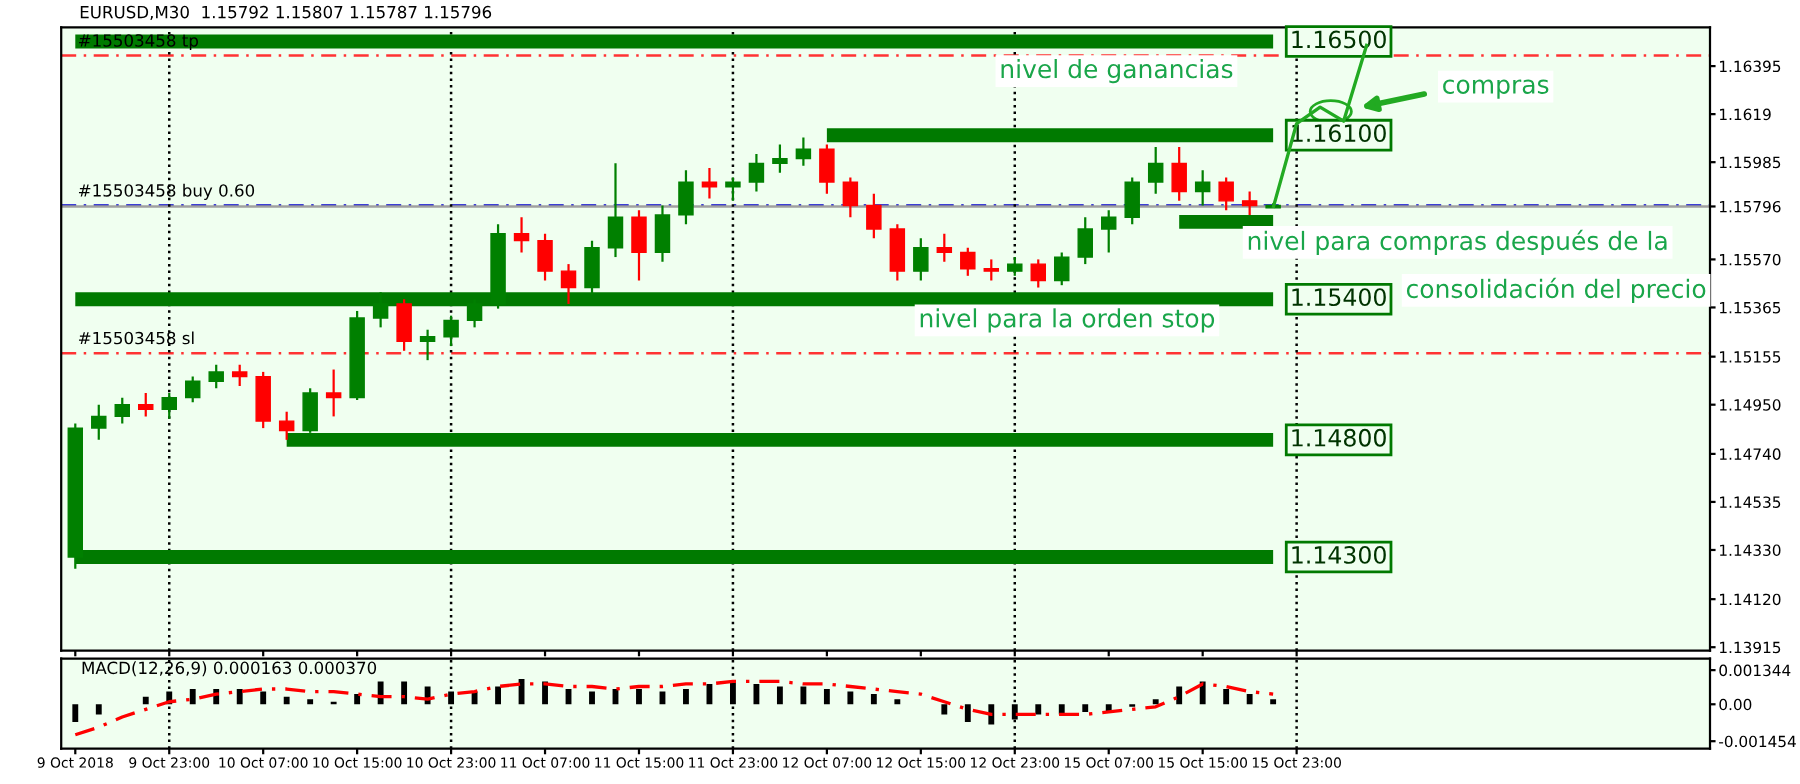 The image size is (1800, 784). What do you see at coordinates (1457, 242) in the screenshot?
I see `annotation: nivel para compras después de la` at bounding box center [1457, 242].